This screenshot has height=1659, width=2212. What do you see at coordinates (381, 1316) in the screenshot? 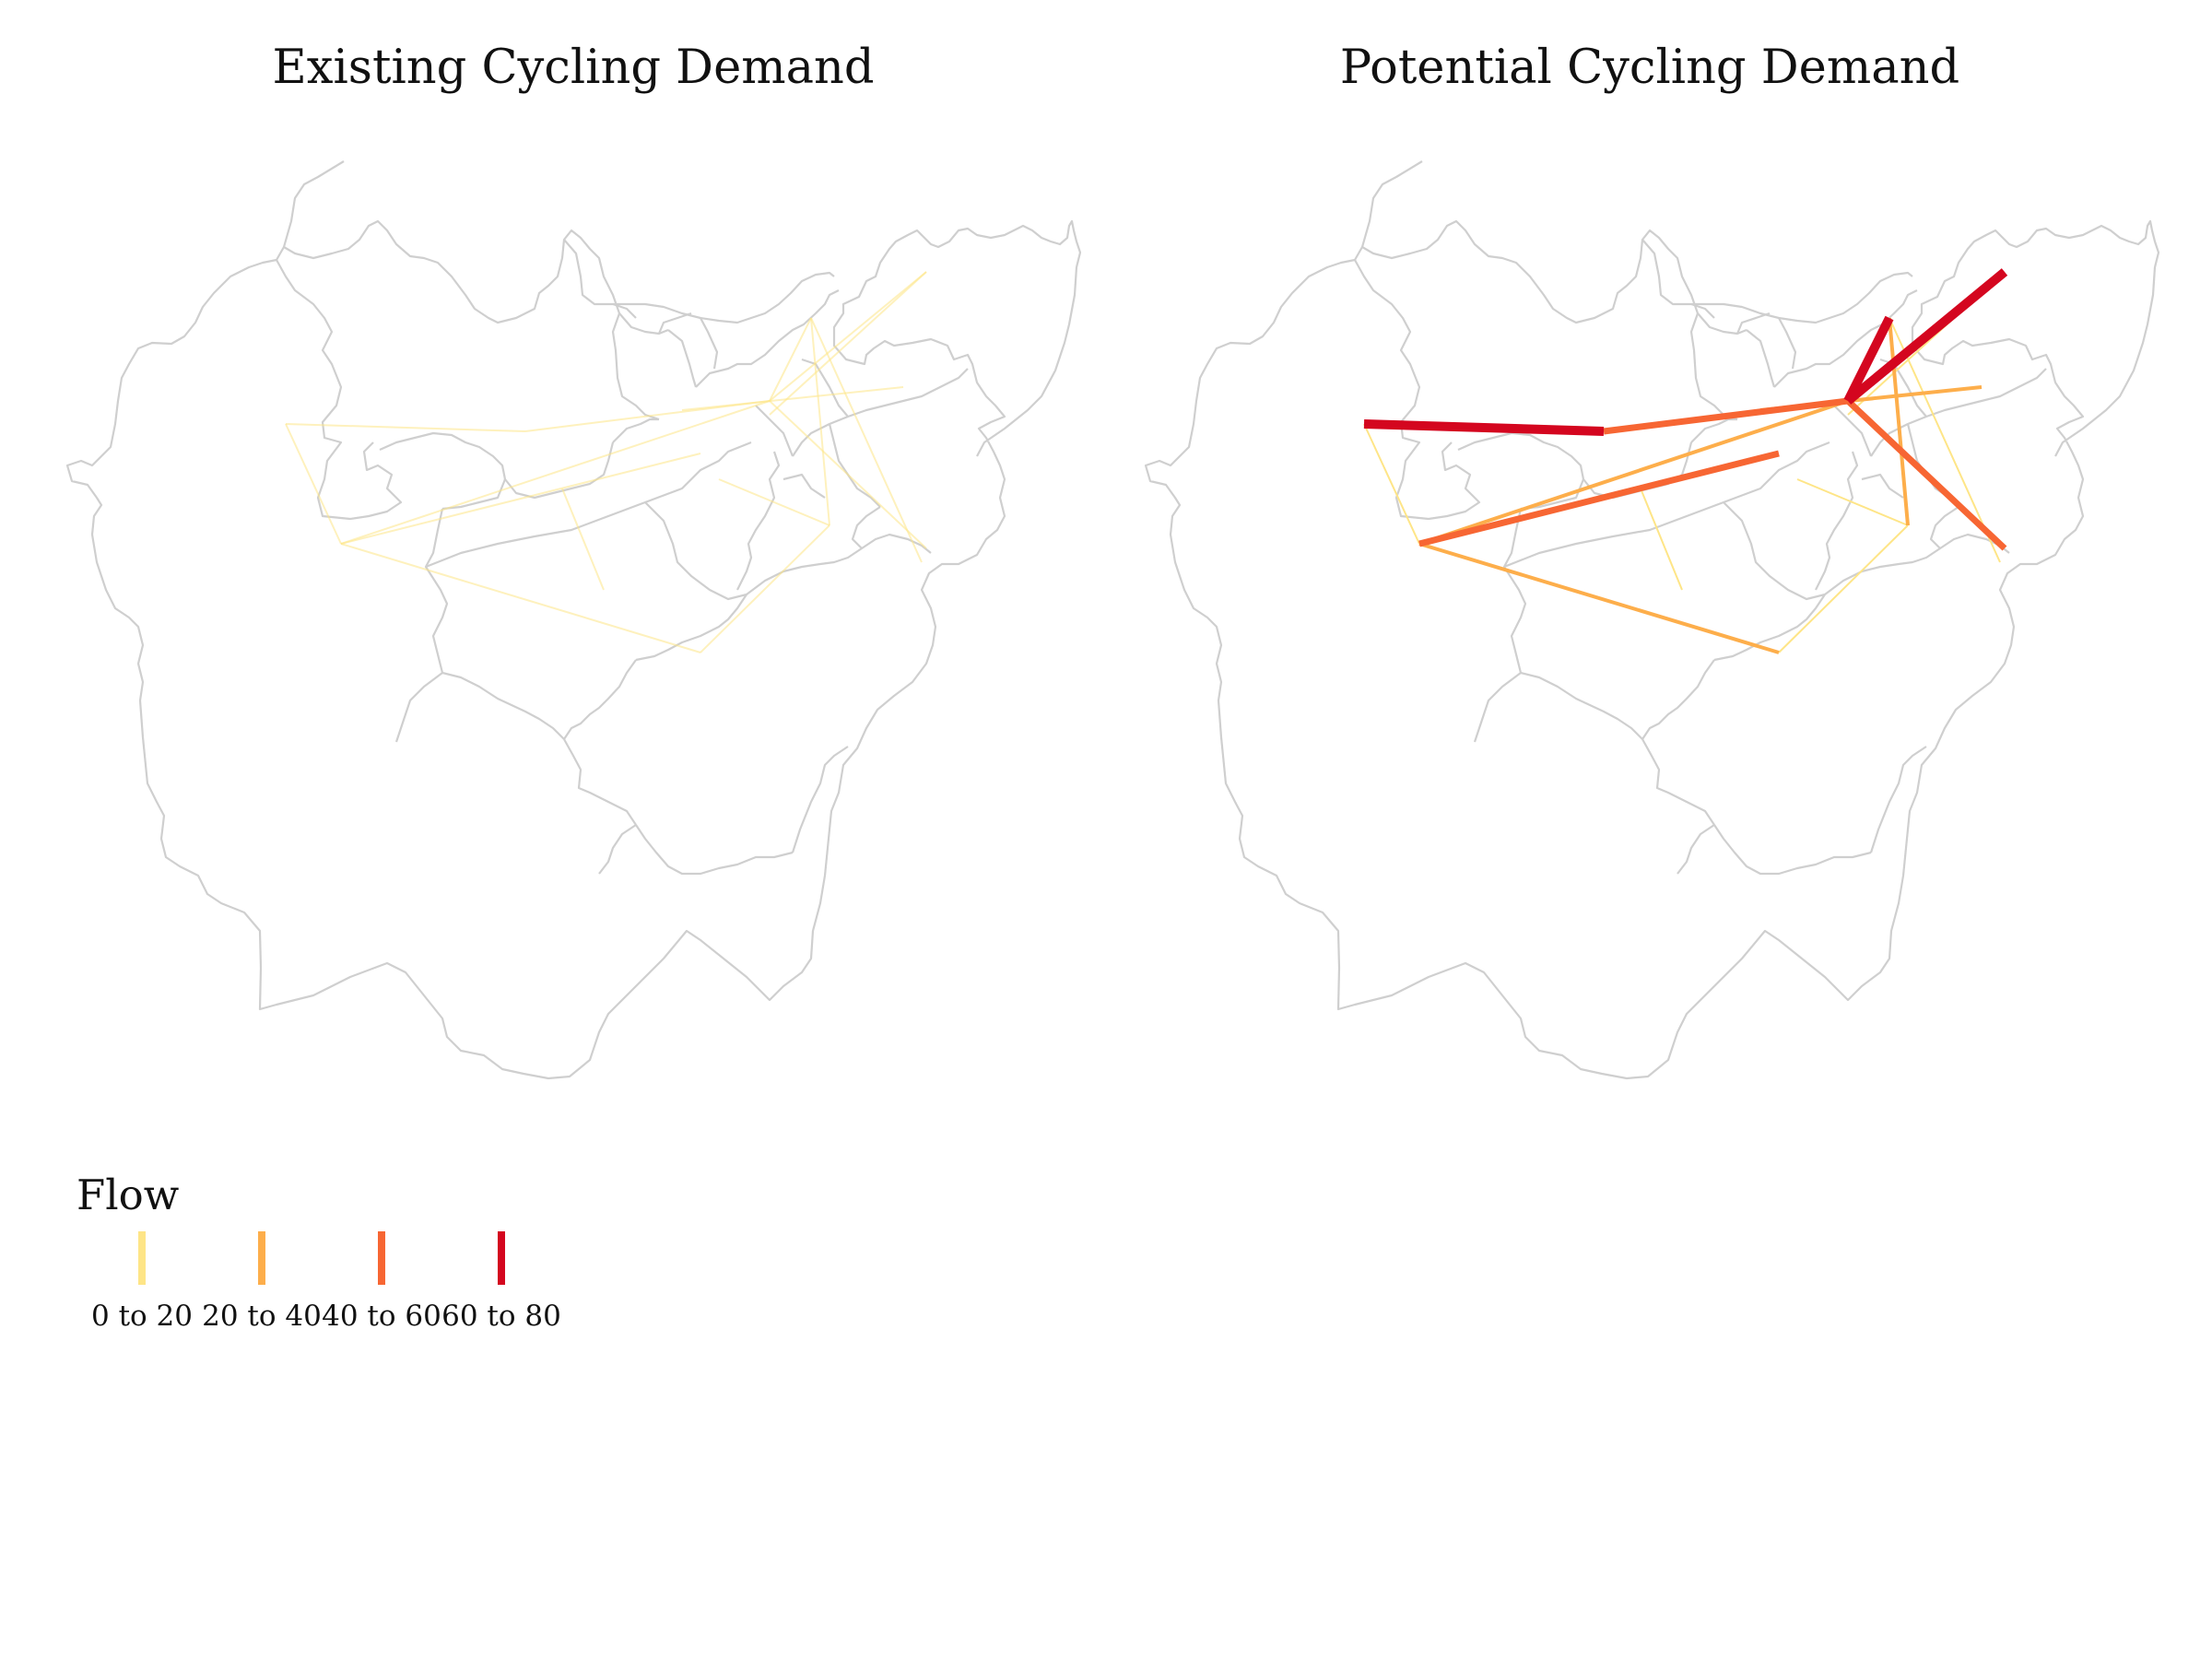
I see `legend-label-40-60: 40 to 60` at bounding box center [381, 1316].